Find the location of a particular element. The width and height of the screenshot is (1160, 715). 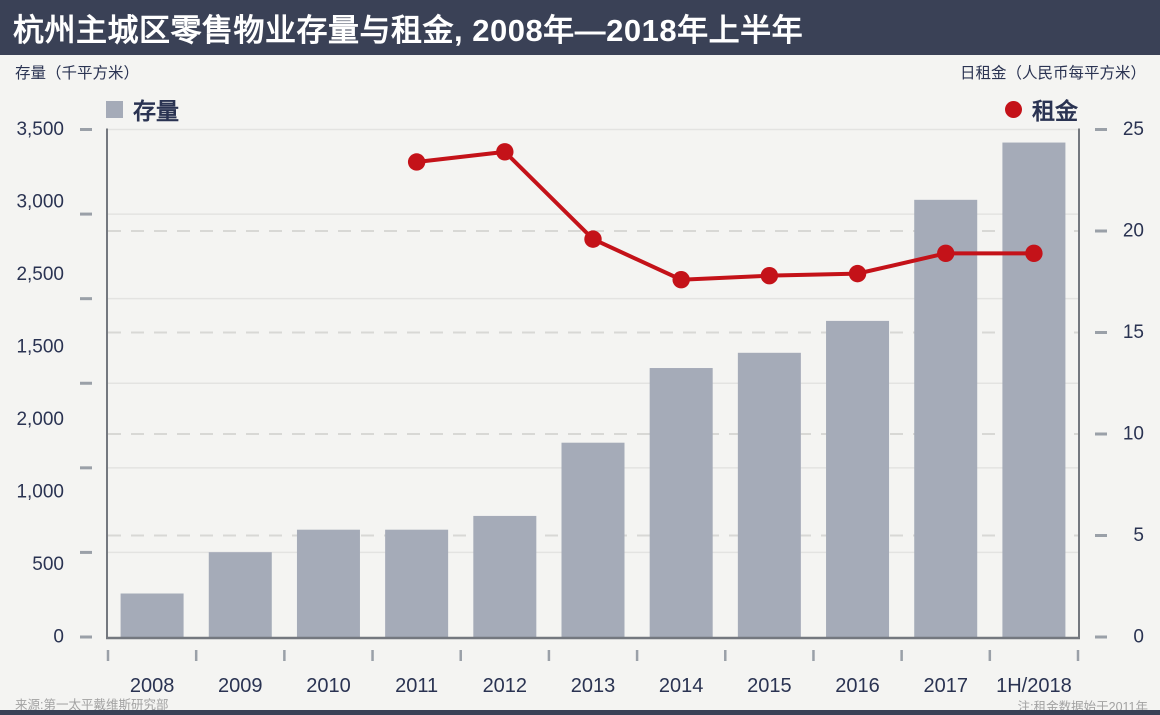

right-axis-tick-label: 0 is located at coordinates (1138, 637).